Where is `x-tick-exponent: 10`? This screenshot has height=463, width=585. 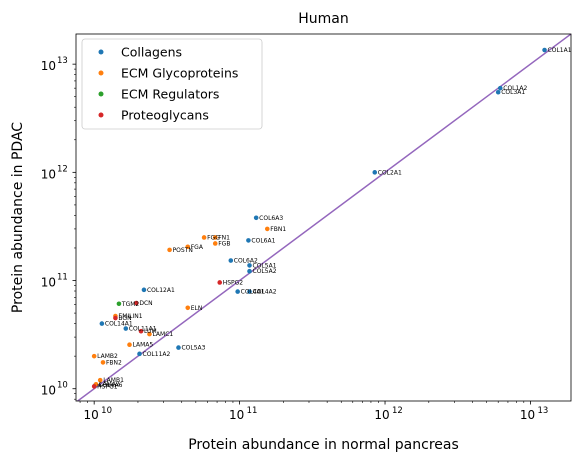 x-tick-exponent: 10 is located at coordinates (106, 411).